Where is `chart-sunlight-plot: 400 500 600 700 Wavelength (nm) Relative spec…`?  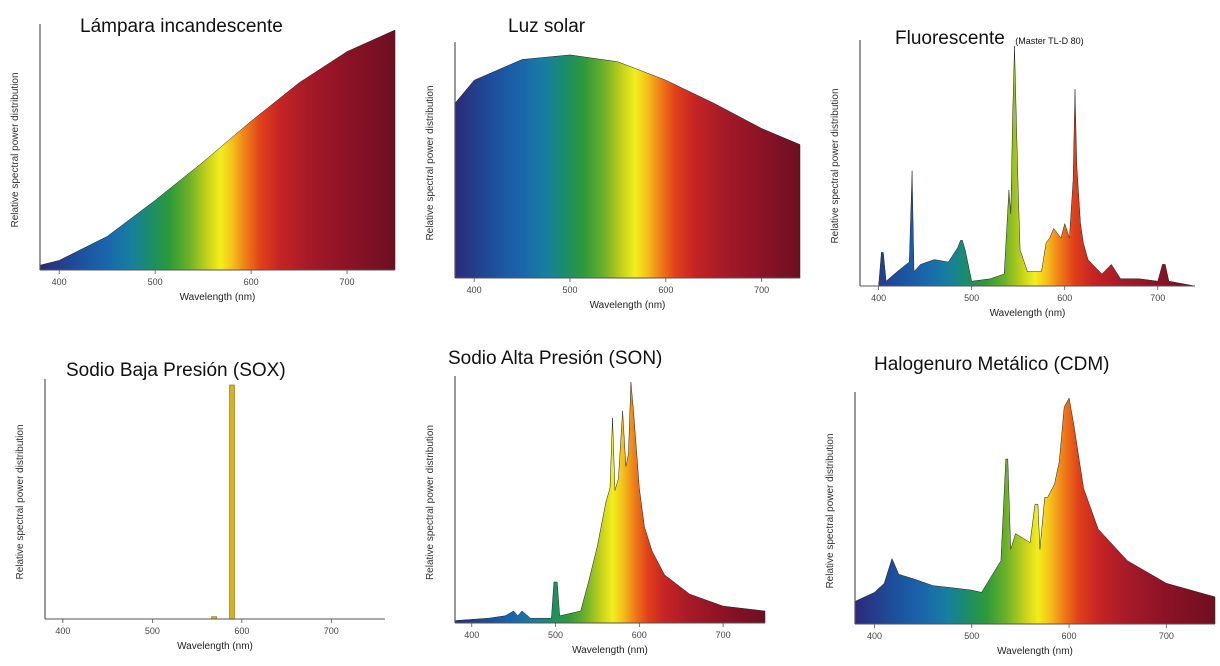
chart-sunlight-plot: 400 500 600 700 Wavelength (nm) Relative spec… is located at coordinates (613, 176).